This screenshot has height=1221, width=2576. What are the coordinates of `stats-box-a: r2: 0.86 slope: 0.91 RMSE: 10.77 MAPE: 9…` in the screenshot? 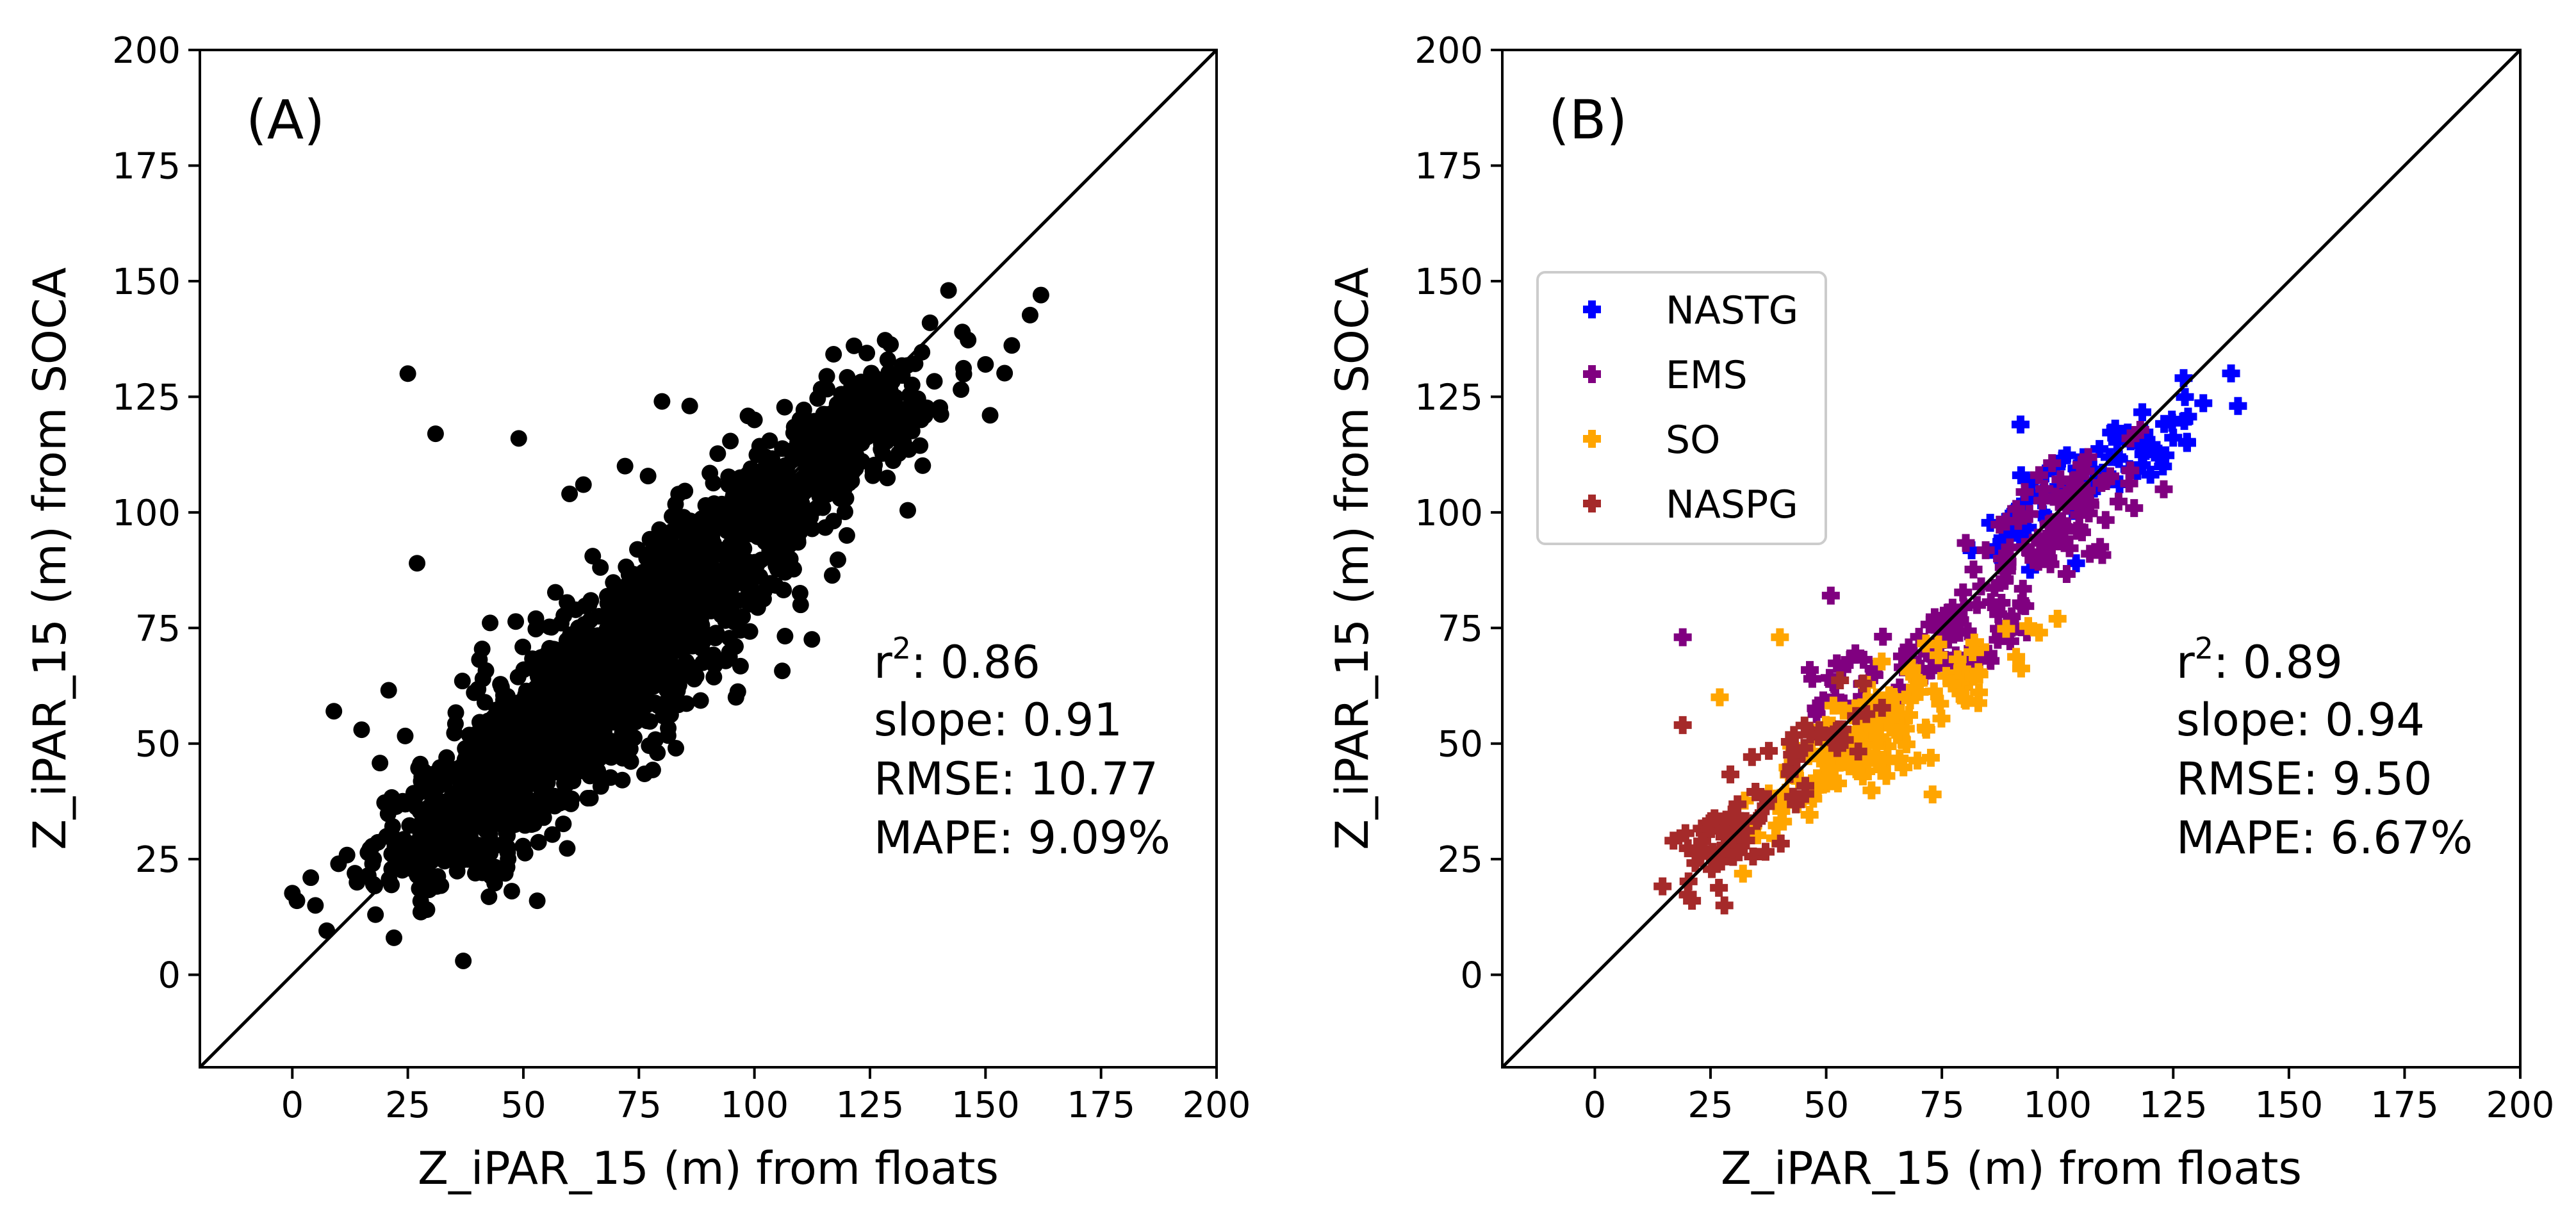 It's located at (1022, 747).